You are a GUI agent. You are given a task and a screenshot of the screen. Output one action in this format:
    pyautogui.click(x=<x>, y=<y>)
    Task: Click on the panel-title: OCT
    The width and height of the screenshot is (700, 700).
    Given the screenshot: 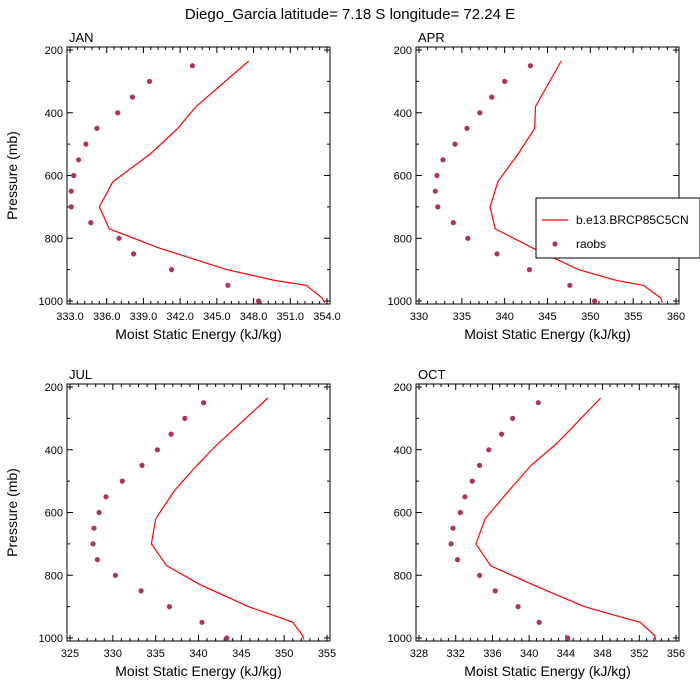 What is the action you would take?
    pyautogui.click(x=432, y=374)
    